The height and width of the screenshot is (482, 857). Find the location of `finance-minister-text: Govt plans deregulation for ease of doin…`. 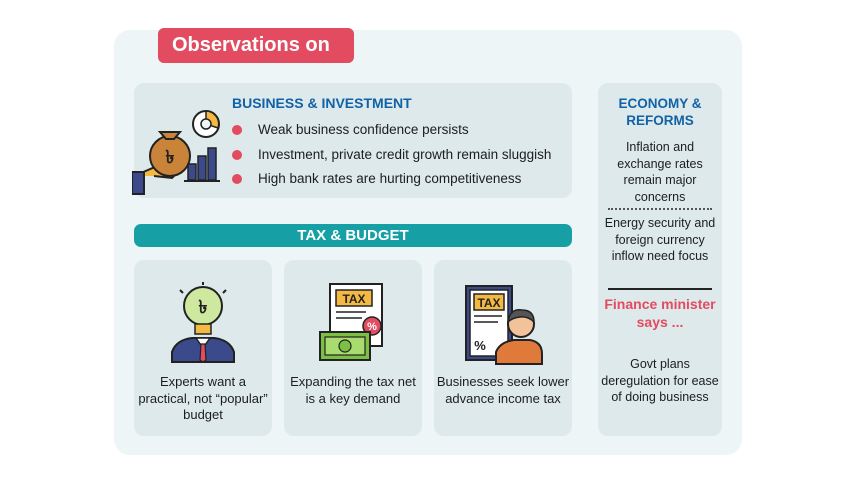

finance-minister-text: Govt plans deregulation for ease of doin… is located at coordinates (660, 380).